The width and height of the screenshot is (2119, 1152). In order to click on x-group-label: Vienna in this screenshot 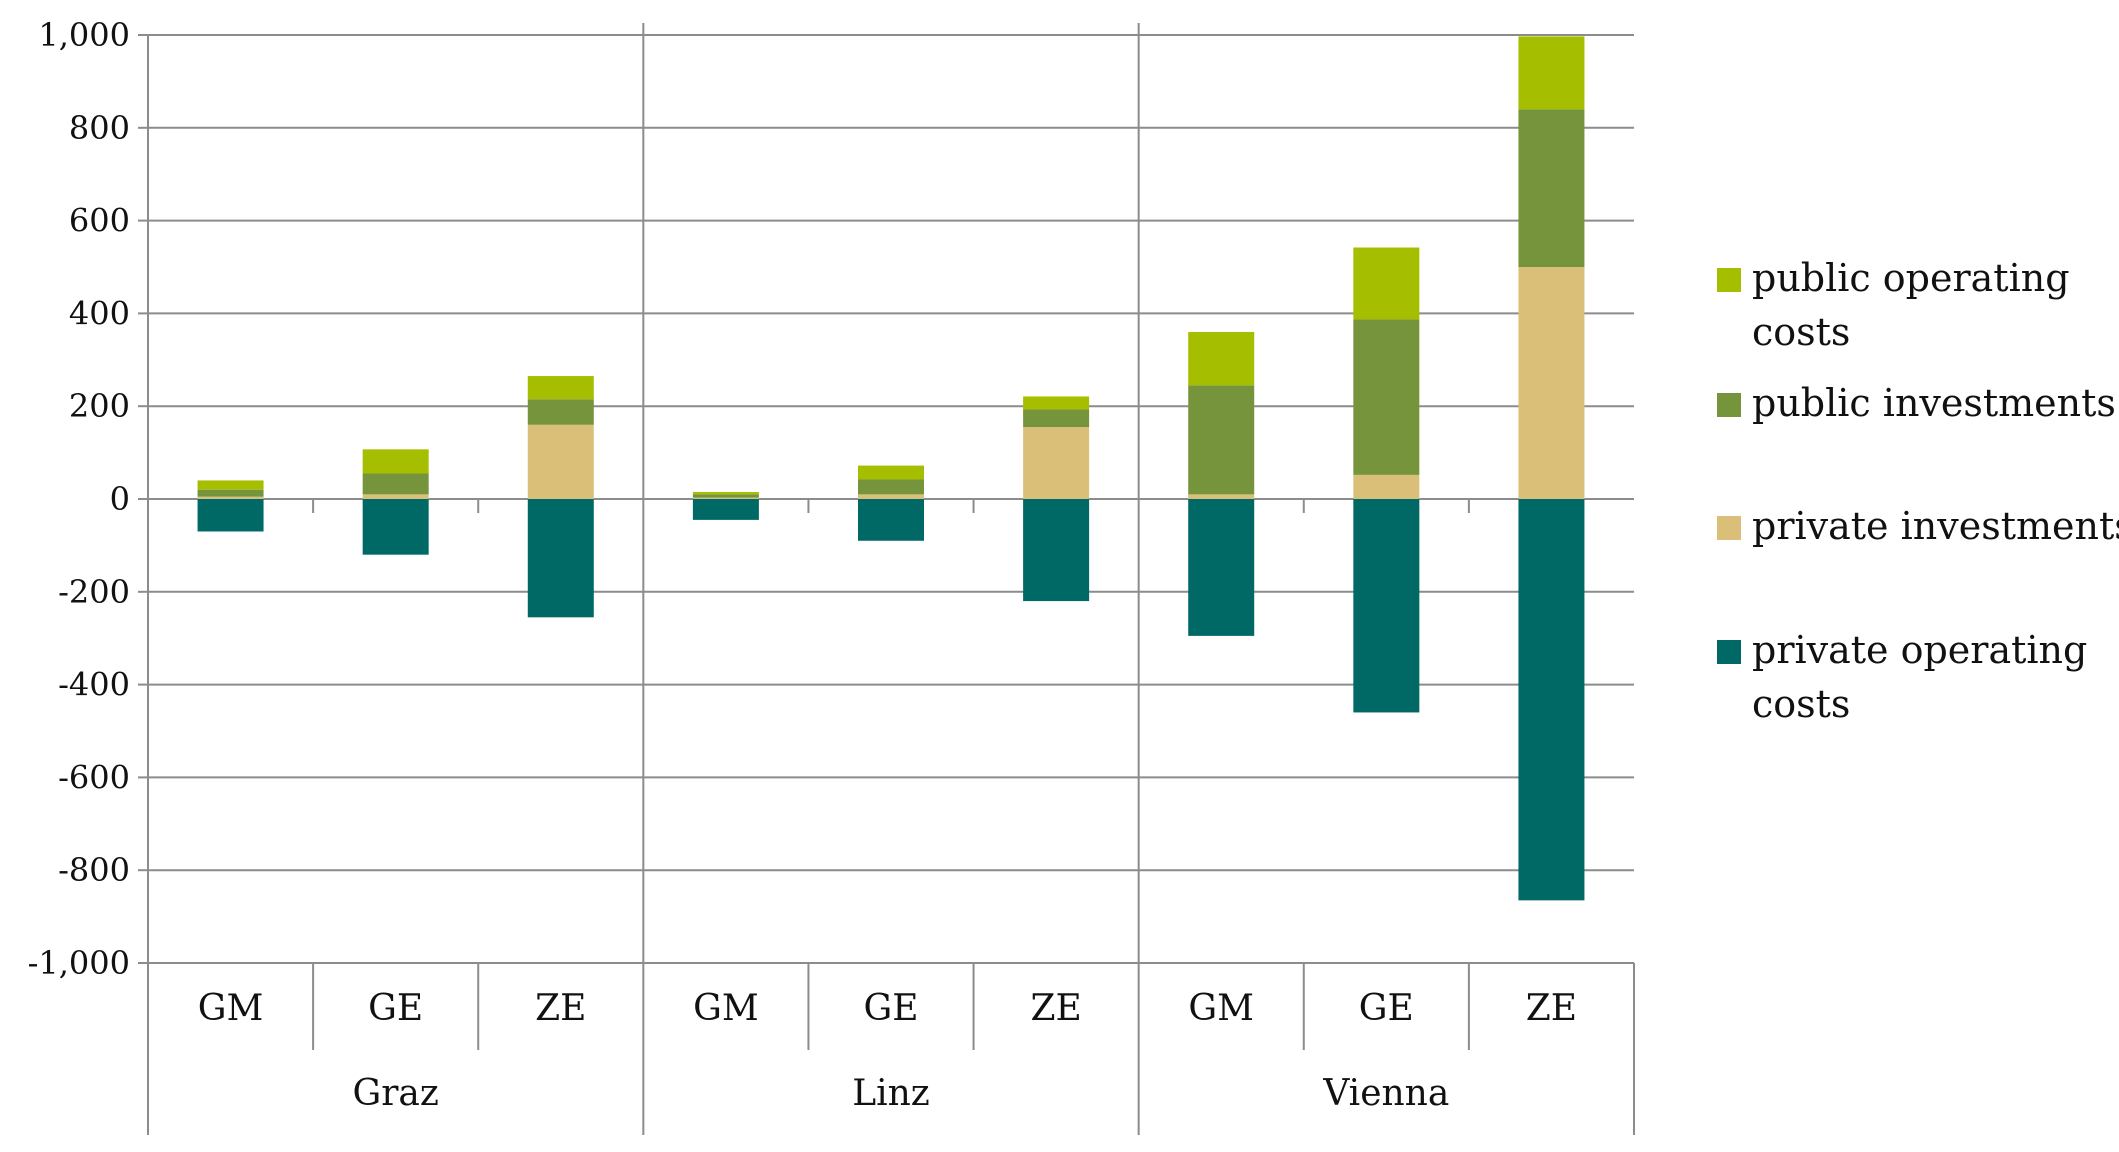, I will do `click(1385, 1093)`.